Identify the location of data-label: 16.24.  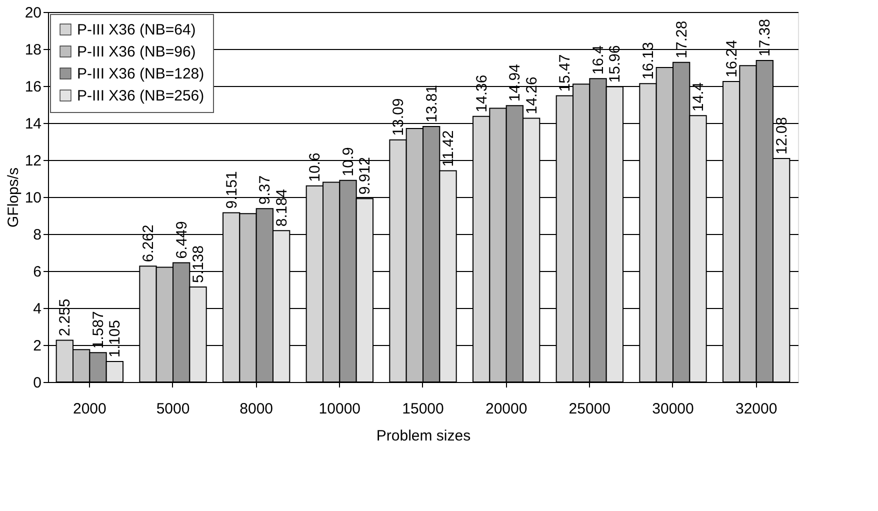
(731, 59).